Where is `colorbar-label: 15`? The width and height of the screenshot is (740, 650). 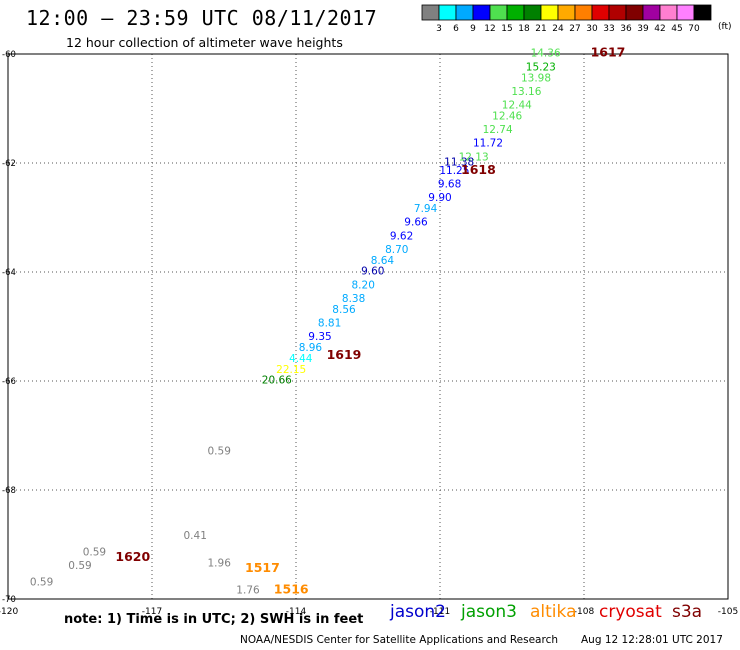 colorbar-label: 15 is located at coordinates (506, 29).